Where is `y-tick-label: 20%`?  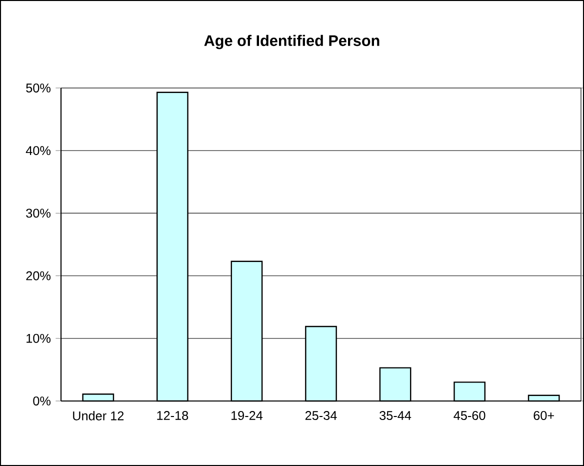 y-tick-label: 20% is located at coordinates (38, 275).